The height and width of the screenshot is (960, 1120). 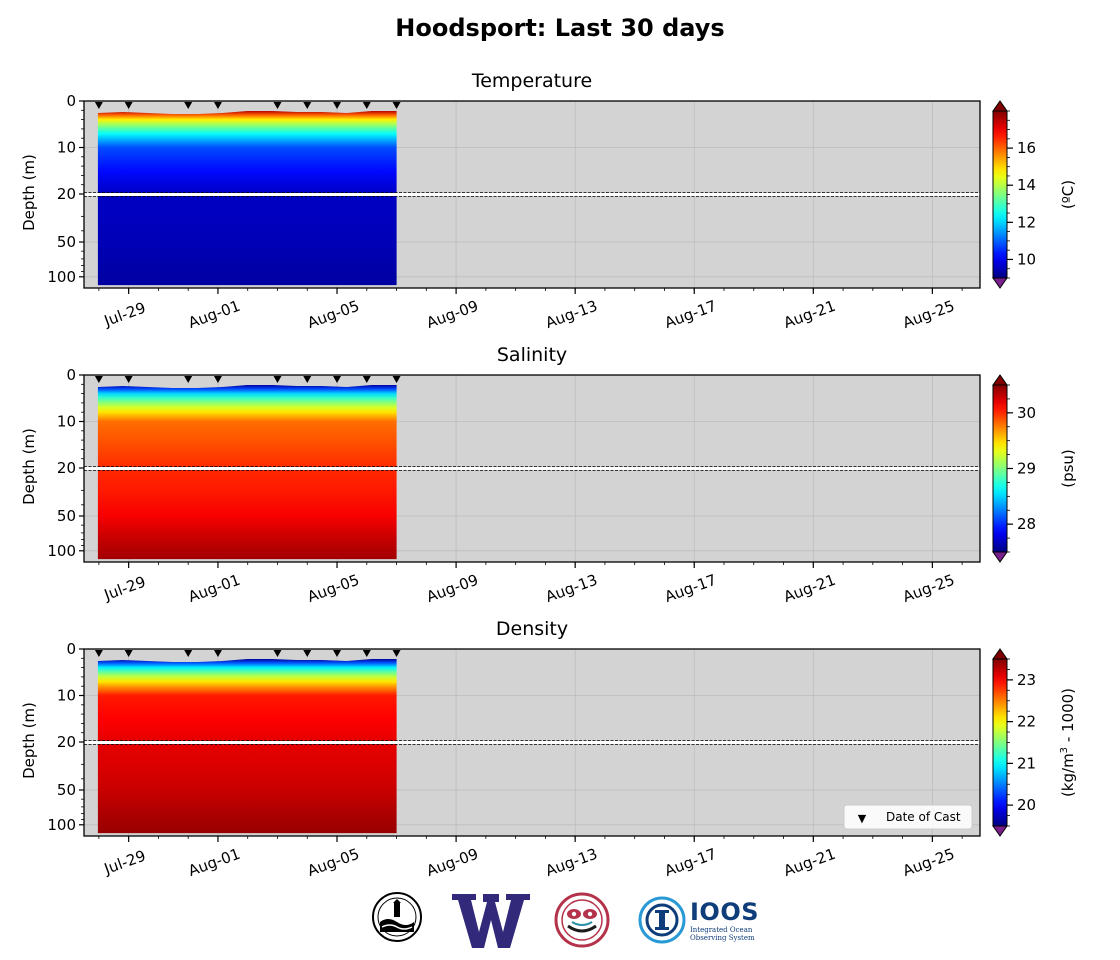 I want to click on uw-w-logo-icon, so click(x=491, y=921).